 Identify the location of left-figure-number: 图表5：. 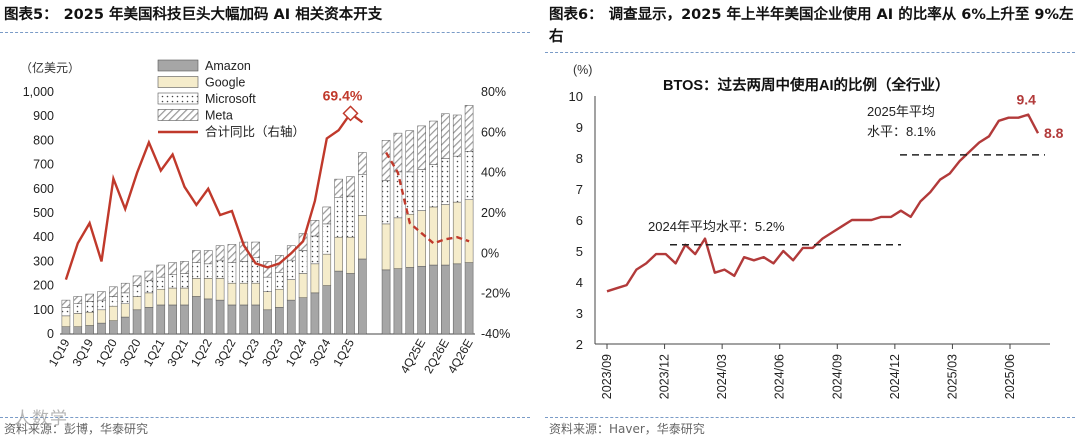
(31, 15).